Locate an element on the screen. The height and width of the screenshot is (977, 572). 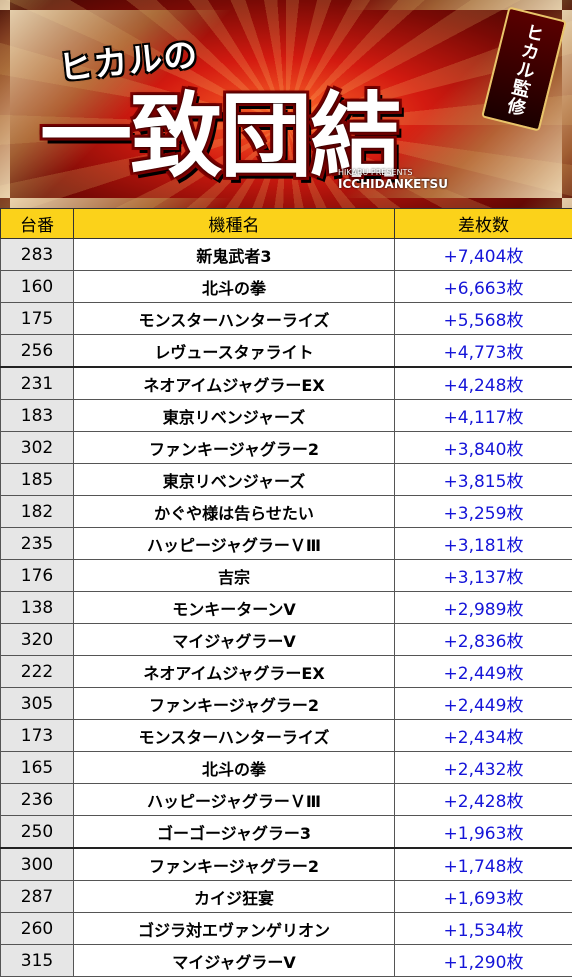
machine-number-cell: 283 is located at coordinates (37, 255).